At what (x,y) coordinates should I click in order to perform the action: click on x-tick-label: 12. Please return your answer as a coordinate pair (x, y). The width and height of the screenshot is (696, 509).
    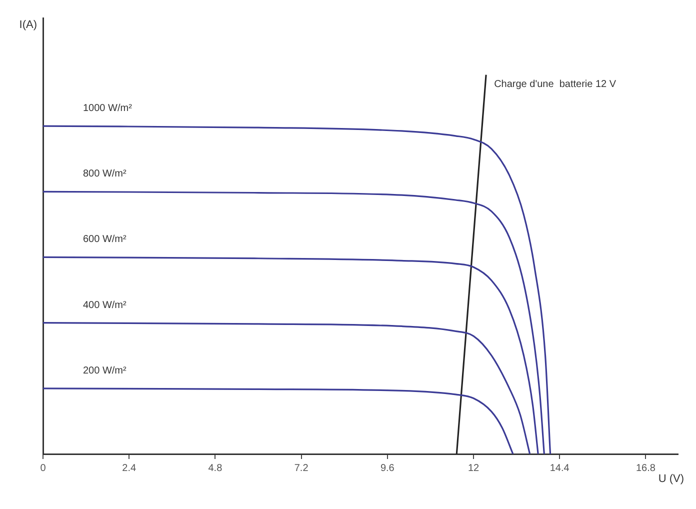
    Looking at the image, I should click on (474, 468).